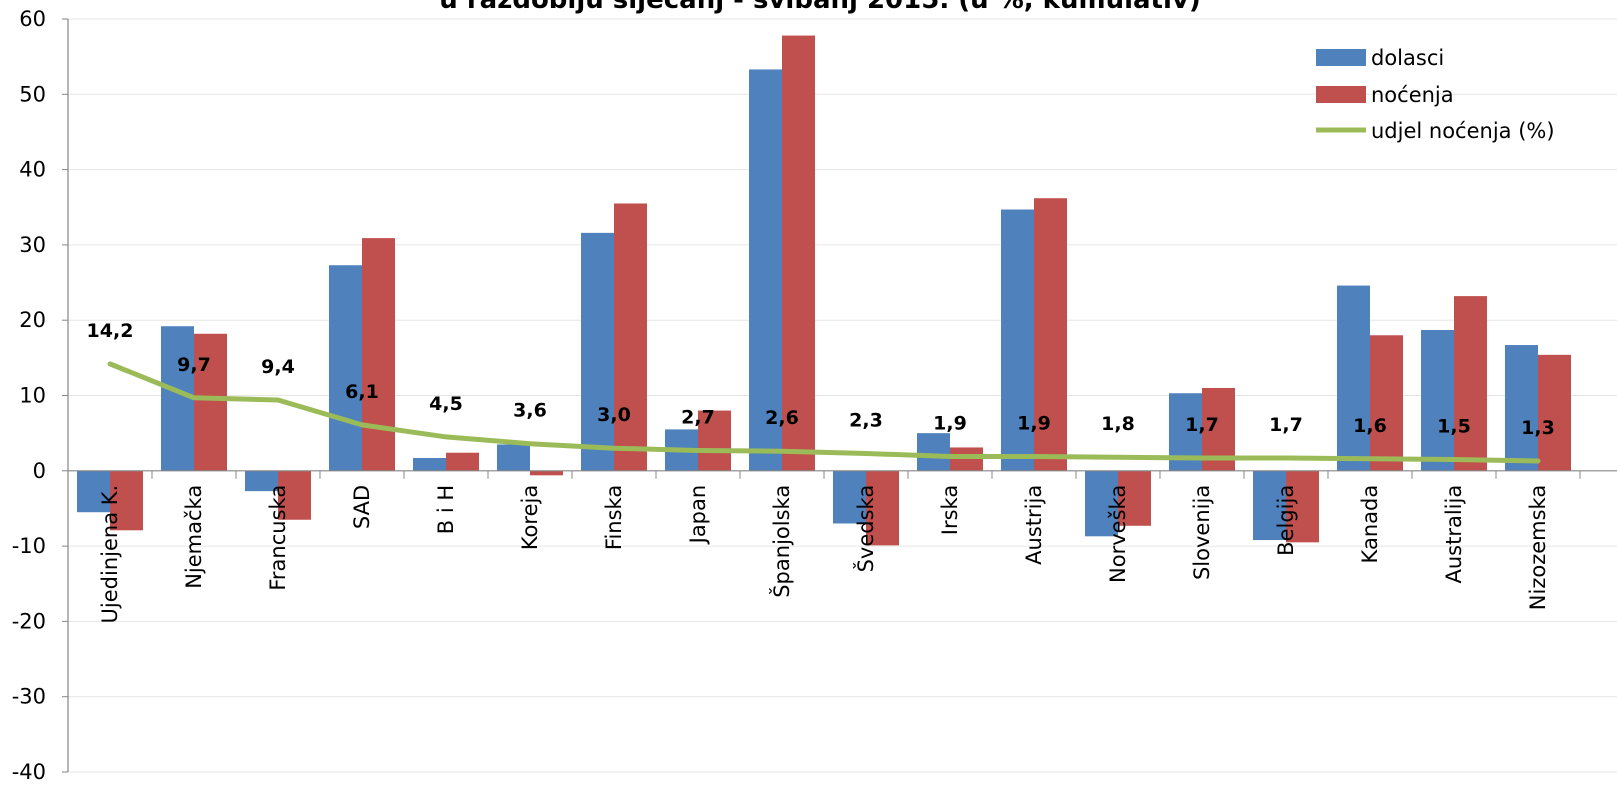 This screenshot has width=1617, height=805. I want to click on category-label: Finska, so click(614, 517).